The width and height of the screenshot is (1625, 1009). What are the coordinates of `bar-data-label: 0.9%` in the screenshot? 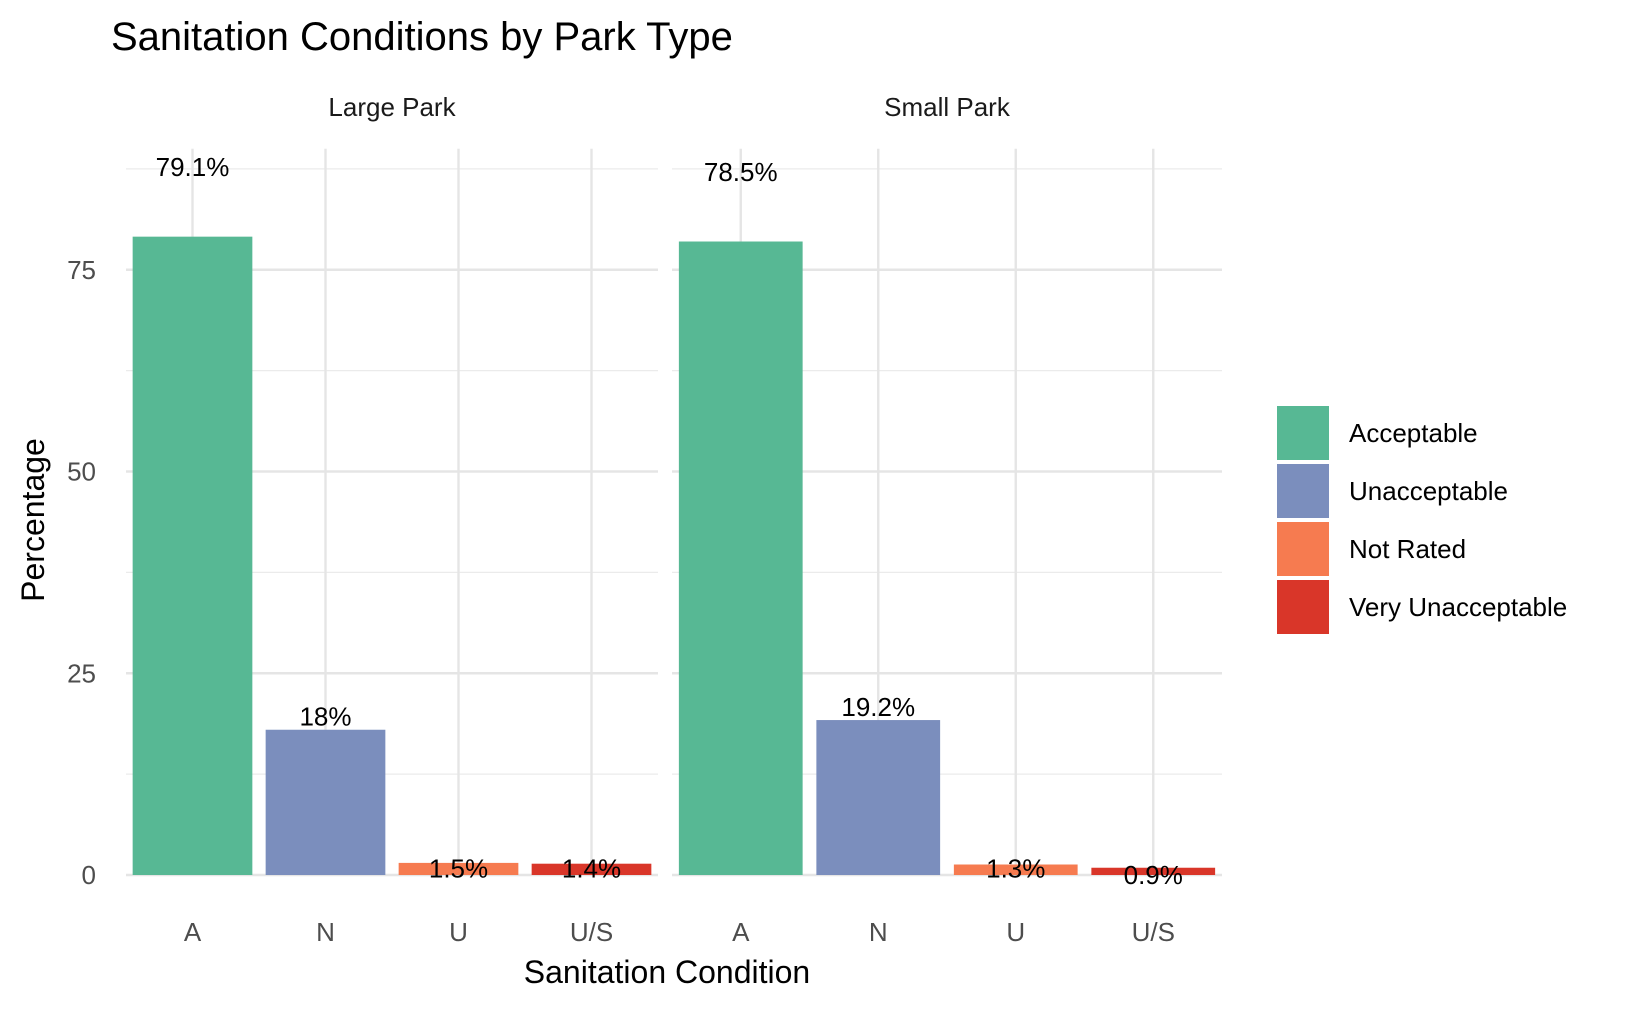 It's located at (1153, 875).